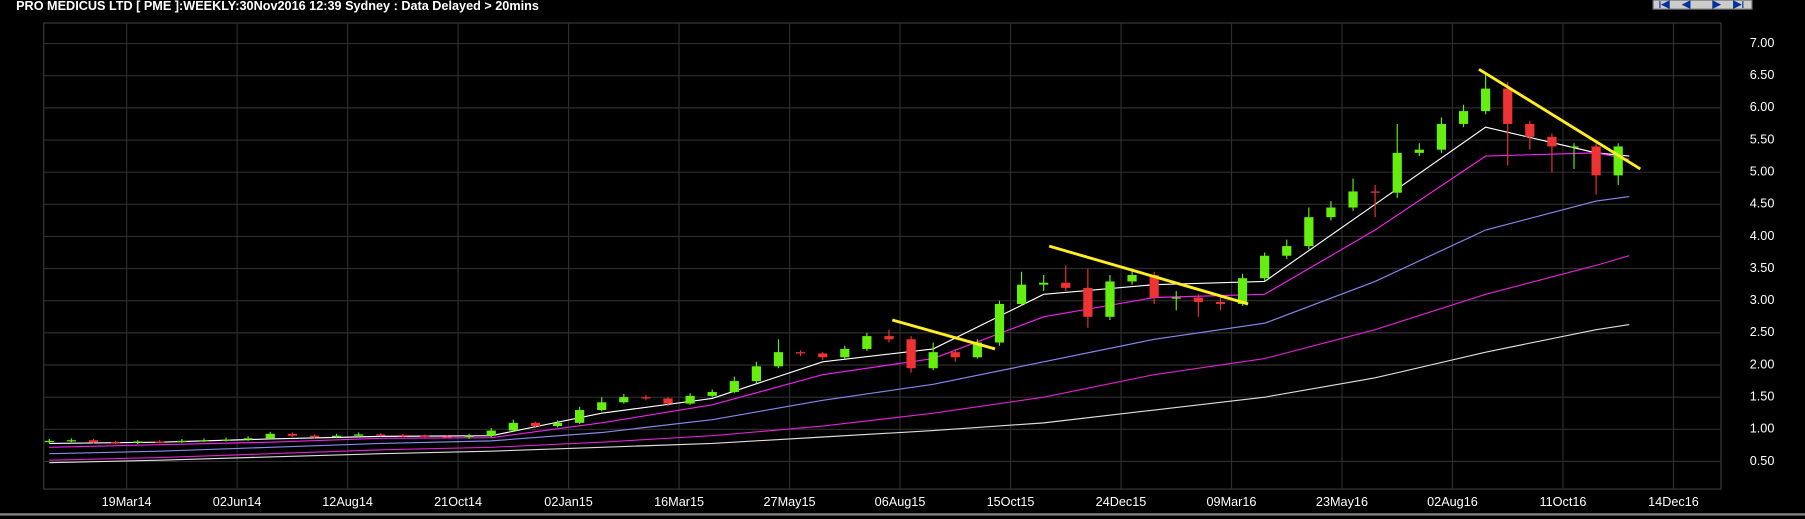  I want to click on nav-arrows, so click(1701, 4).